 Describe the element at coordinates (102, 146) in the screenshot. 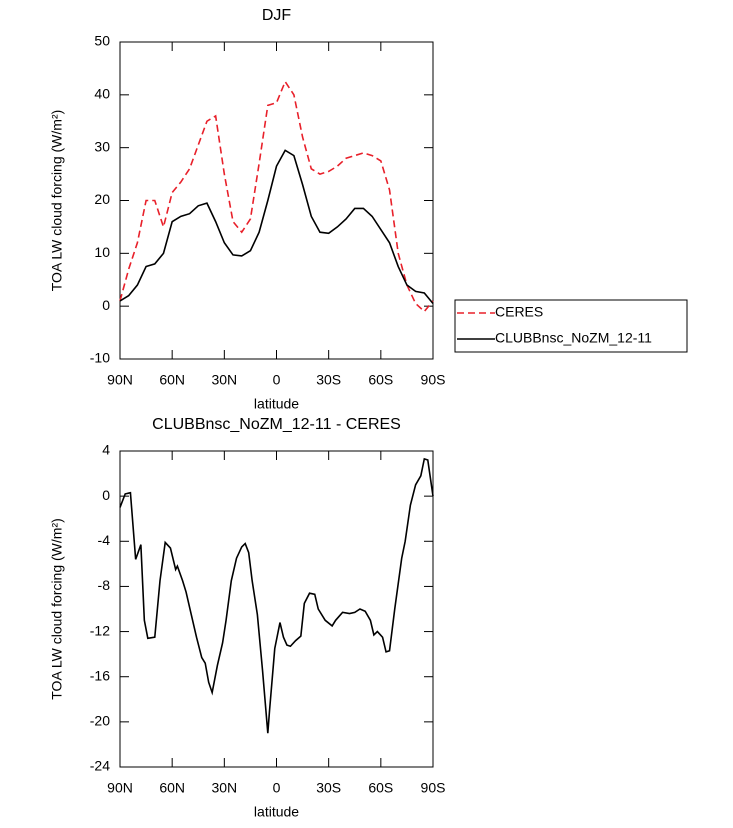

I see `y-tick-label: 30` at that location.